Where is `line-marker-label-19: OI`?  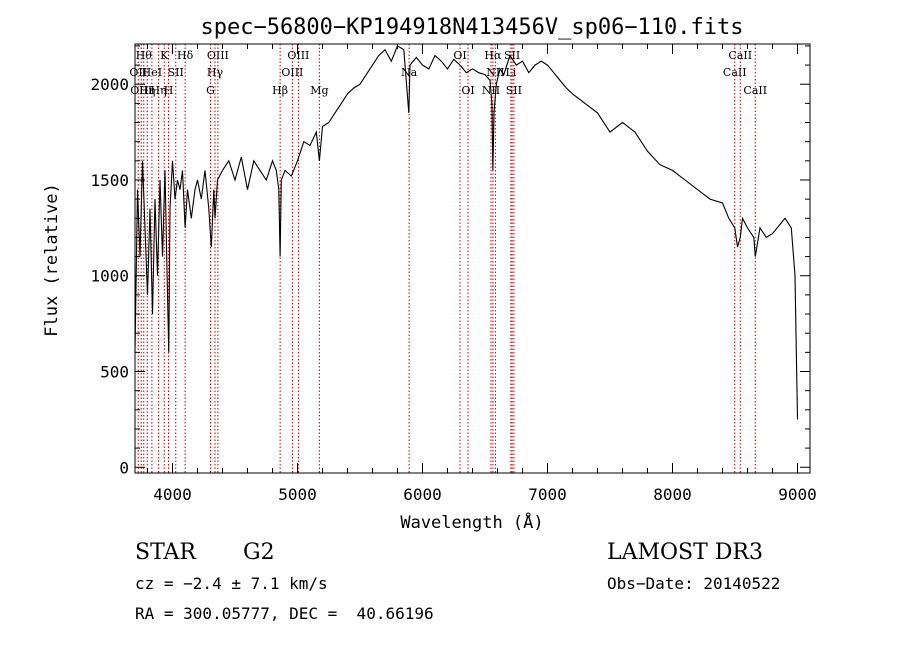
line-marker-label-19: OI is located at coordinates (467, 90).